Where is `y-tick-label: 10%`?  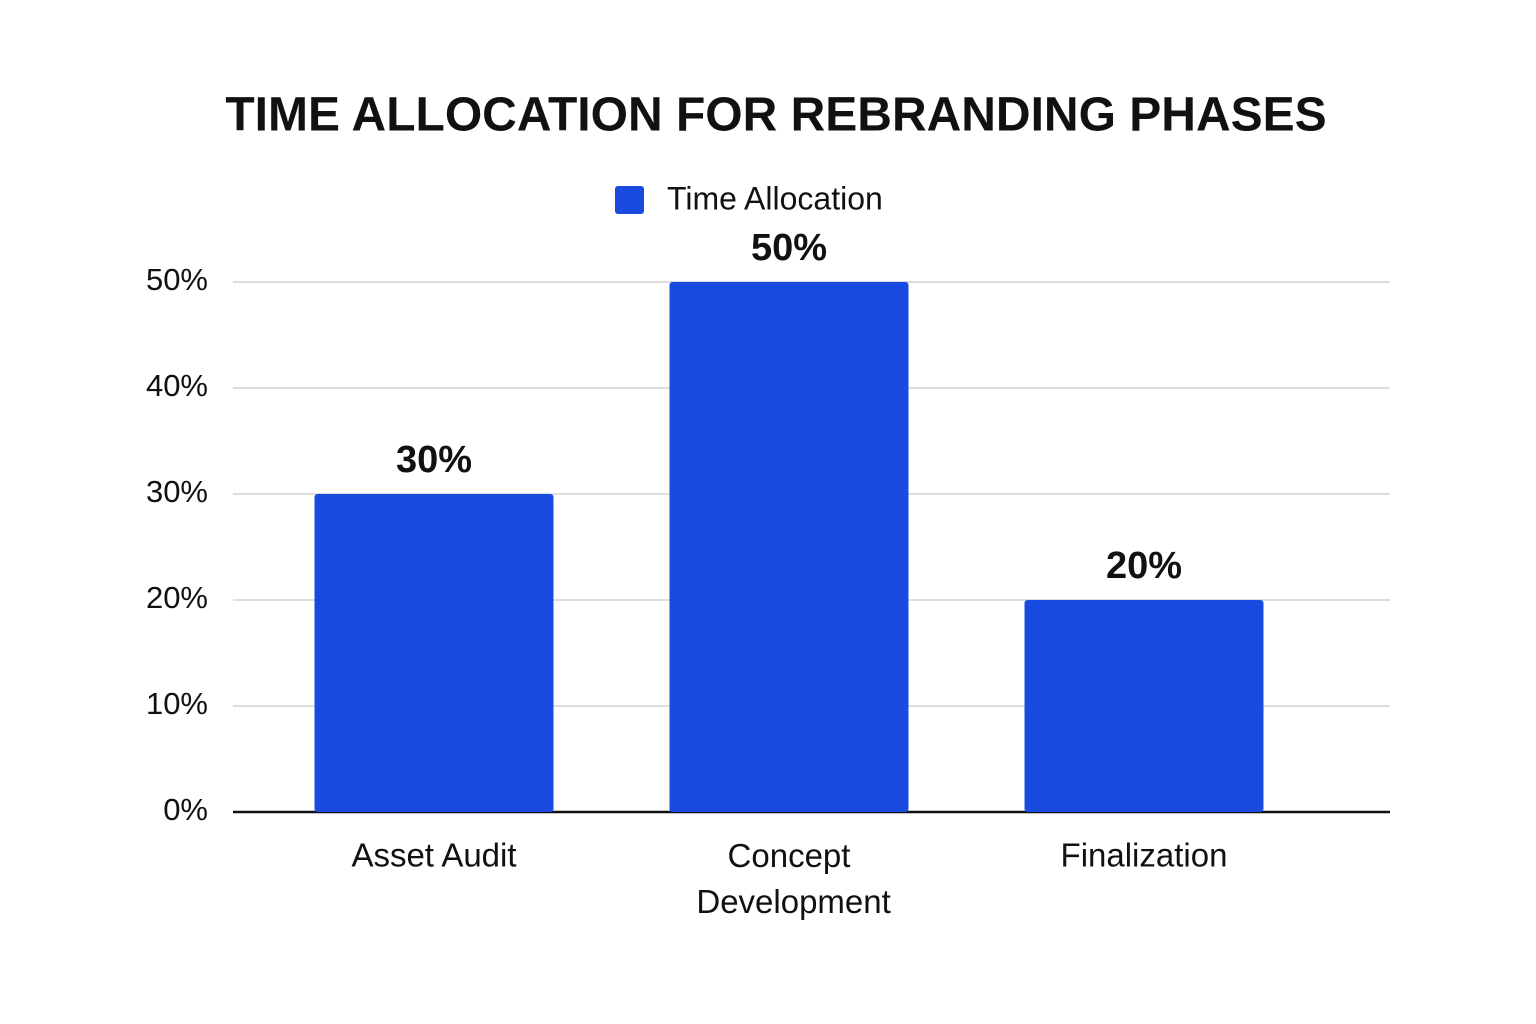 y-tick-label: 10% is located at coordinates (177, 703).